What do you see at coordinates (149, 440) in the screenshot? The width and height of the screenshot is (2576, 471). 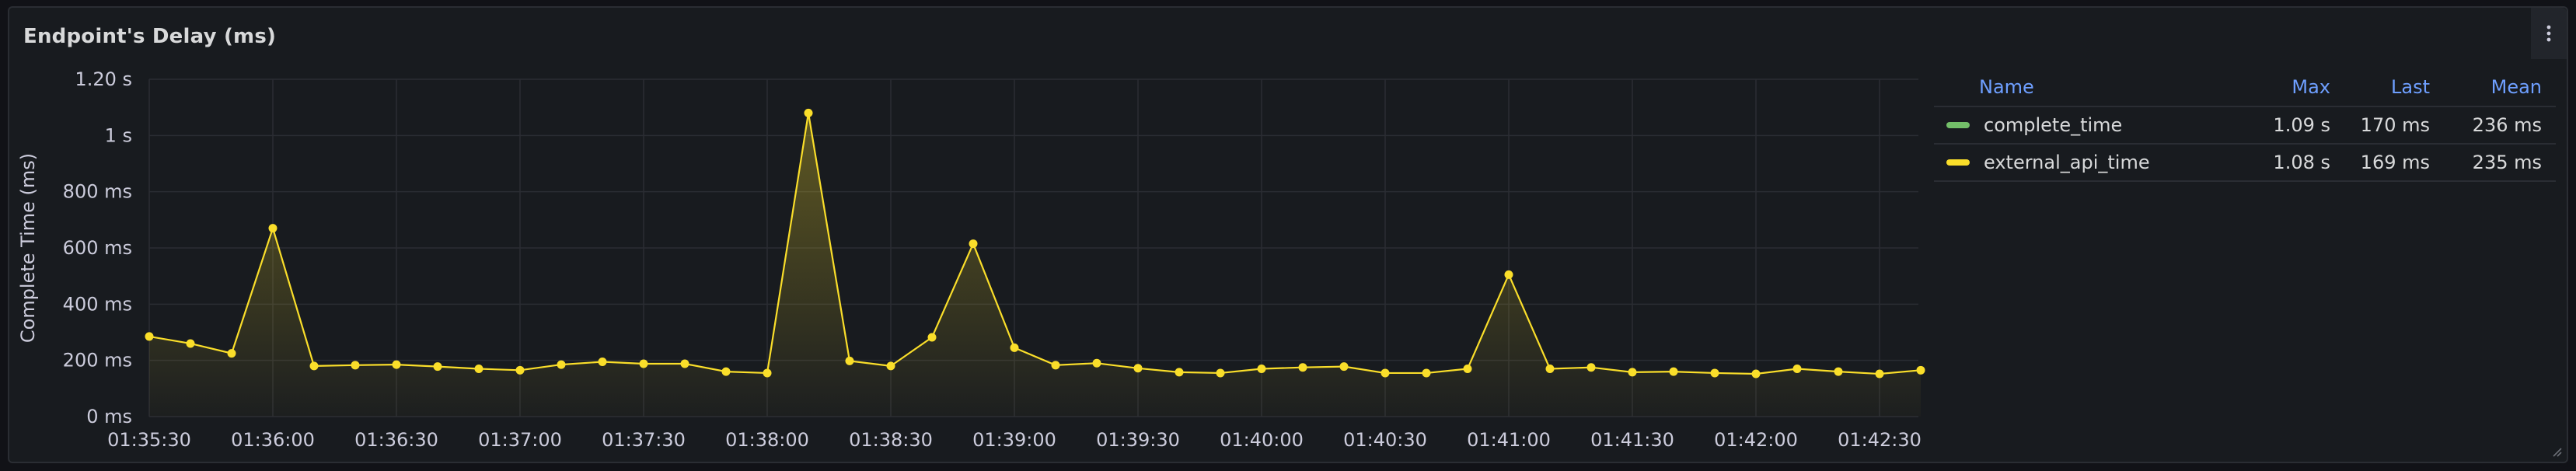 I see `x-tick-label: 01:35:30` at bounding box center [149, 440].